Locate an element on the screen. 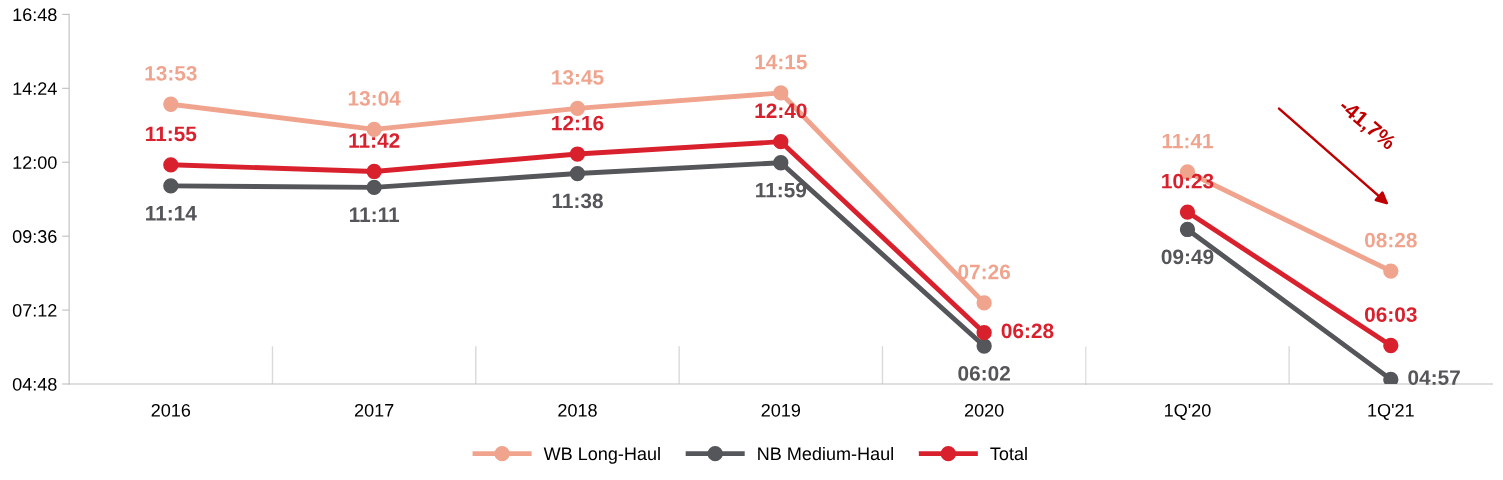 Image resolution: width=1503 pixels, height=480 pixels. data-label: 06:03 is located at coordinates (1391, 314).